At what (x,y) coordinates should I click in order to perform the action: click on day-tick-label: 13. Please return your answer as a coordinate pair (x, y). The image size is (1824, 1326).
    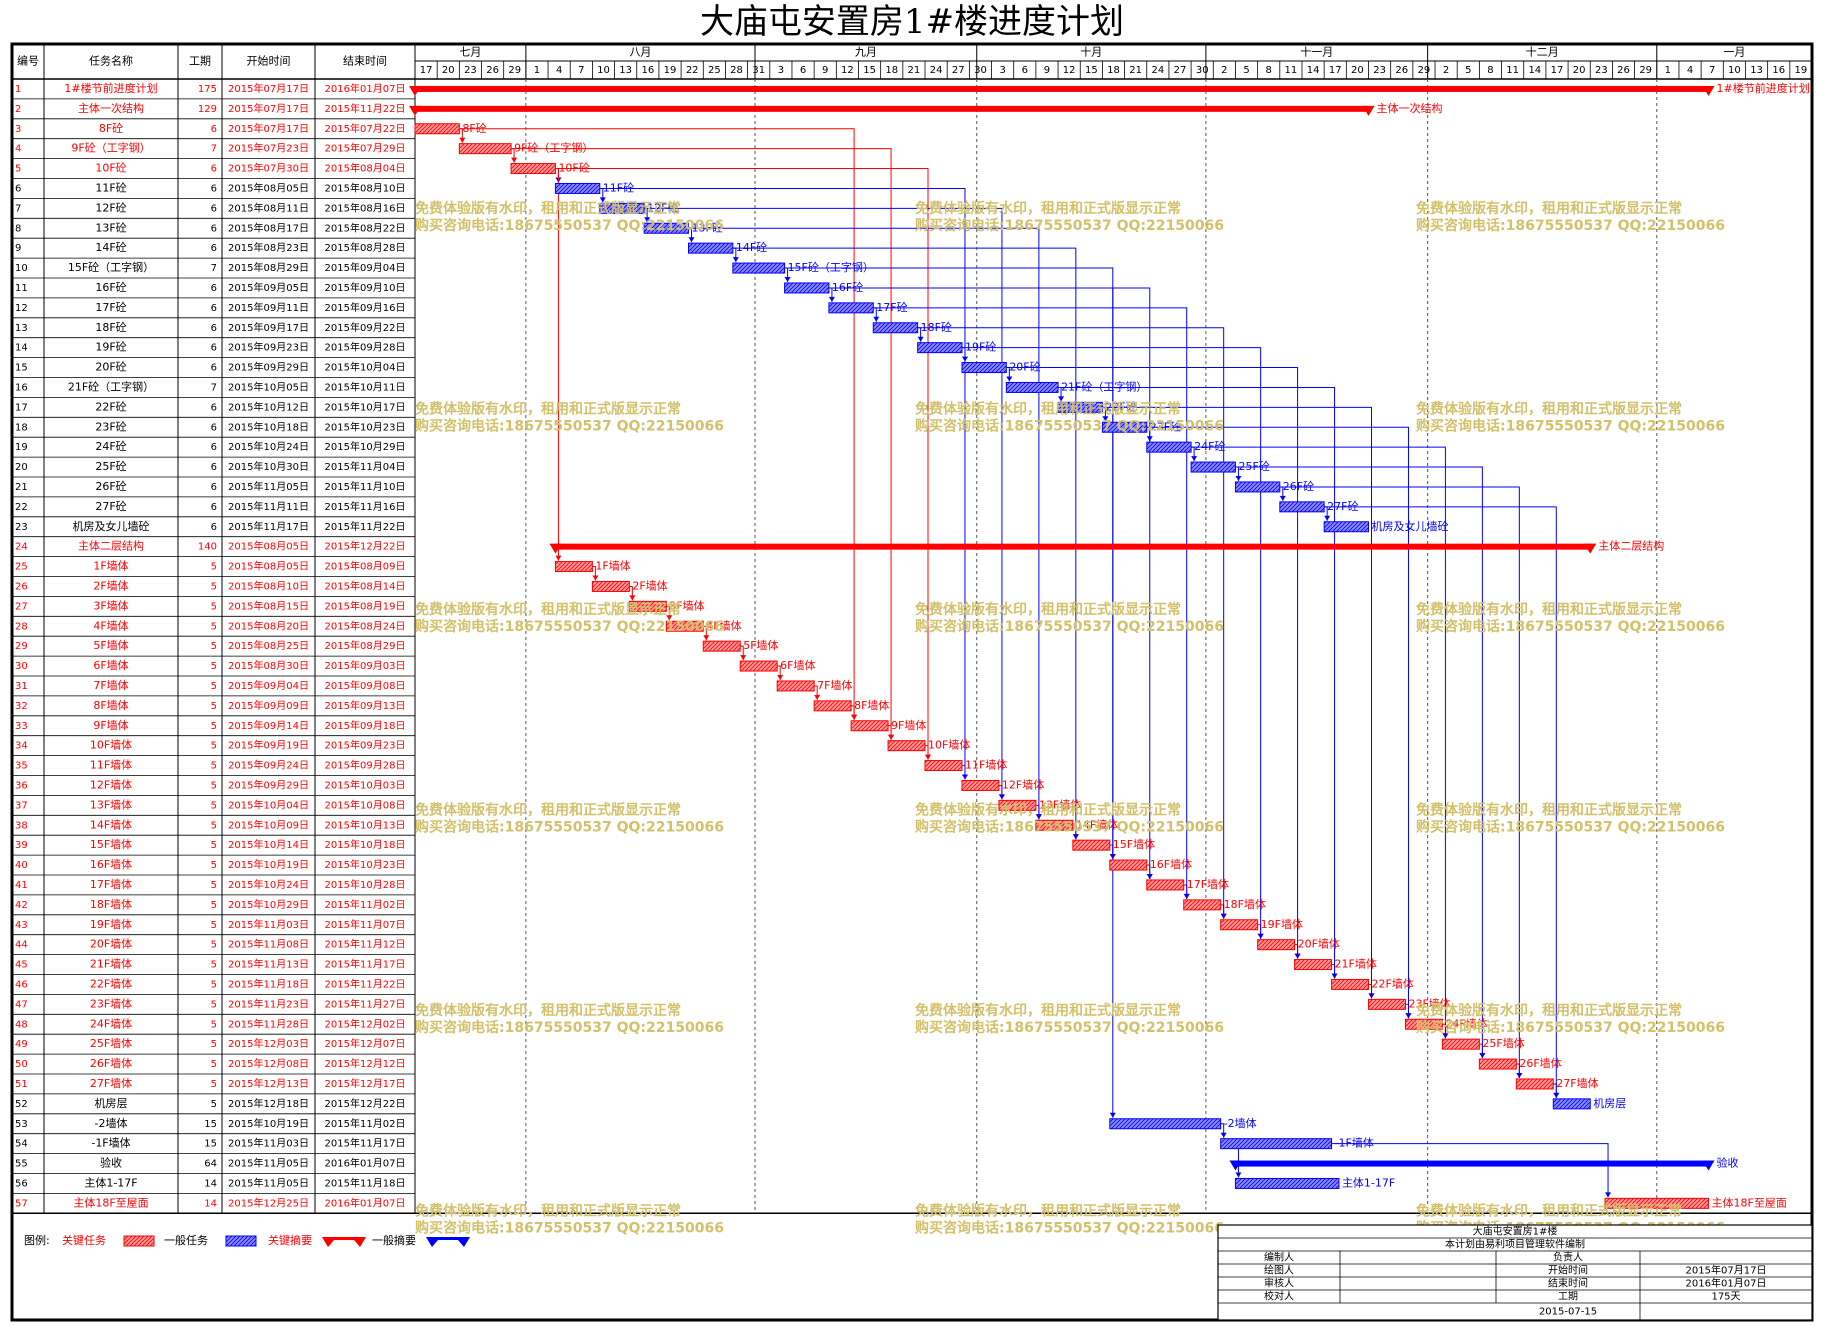
    Looking at the image, I should click on (625, 70).